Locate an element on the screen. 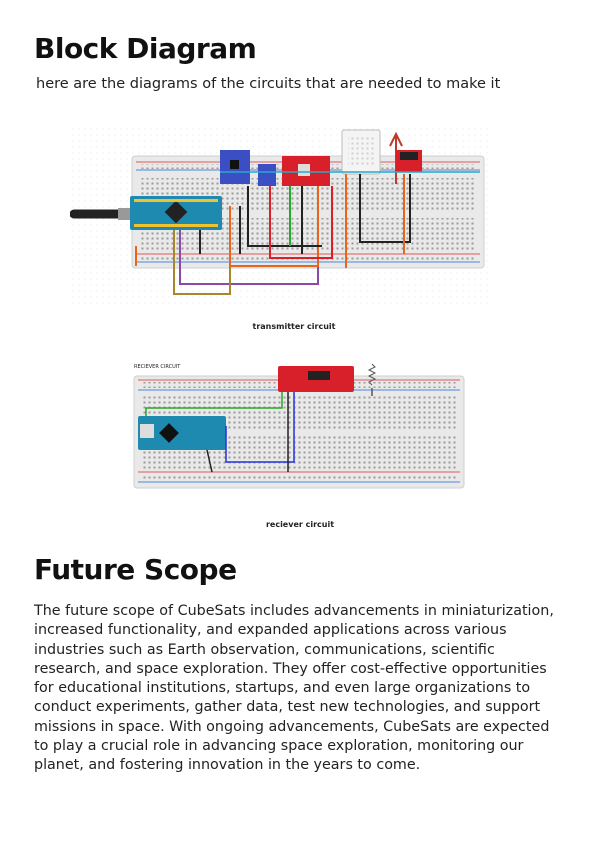  barometer-sensor is located at coordinates (267, 175).